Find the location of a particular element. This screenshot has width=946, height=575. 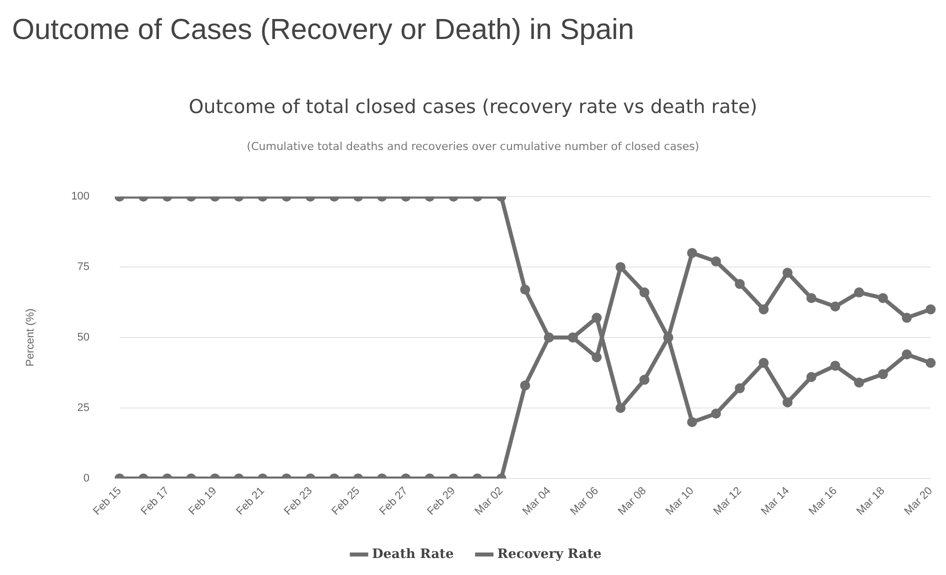

x-tick-label: Feb 15 is located at coordinates (107, 501).